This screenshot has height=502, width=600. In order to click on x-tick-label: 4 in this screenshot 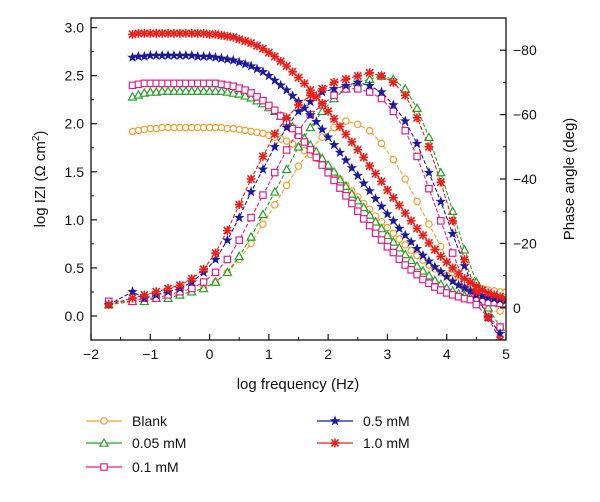, I will do `click(447, 354)`.